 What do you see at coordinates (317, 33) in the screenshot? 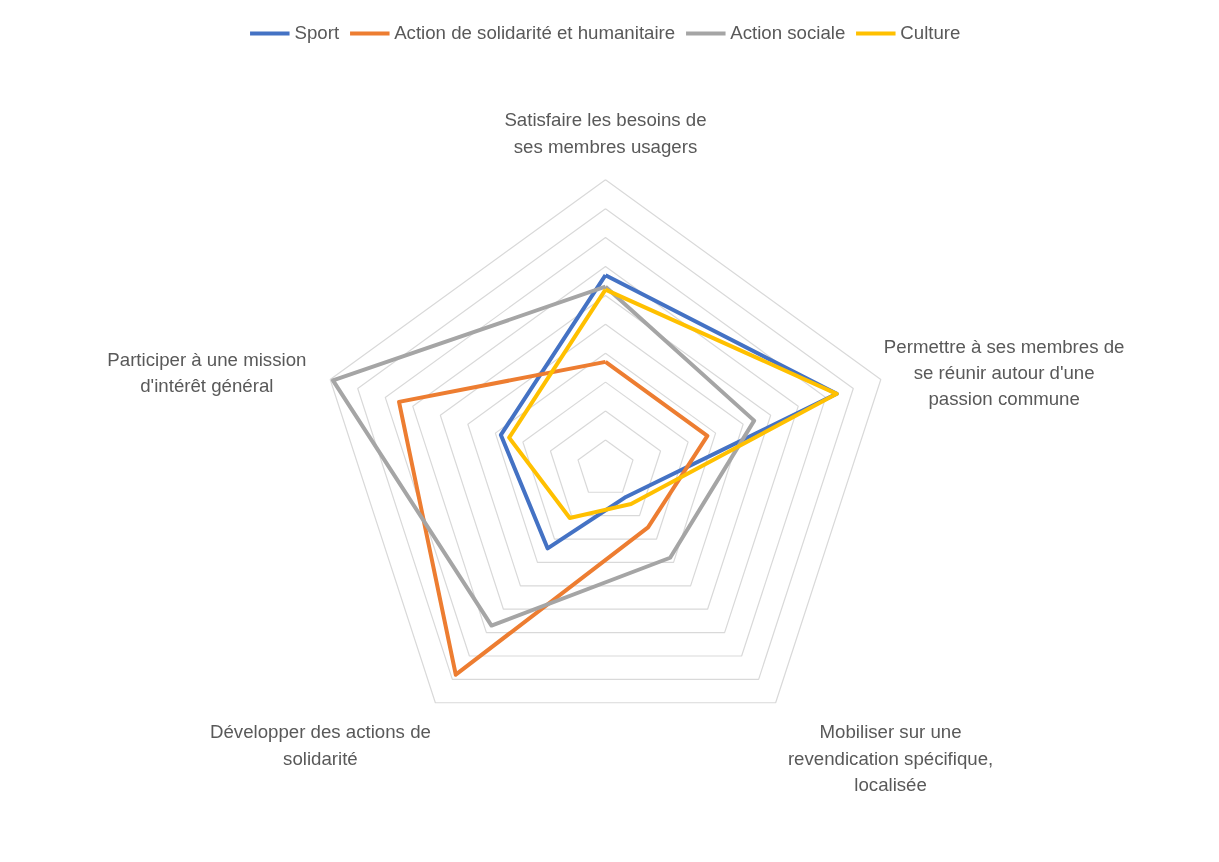
I see `legend-label: Sport` at bounding box center [317, 33].